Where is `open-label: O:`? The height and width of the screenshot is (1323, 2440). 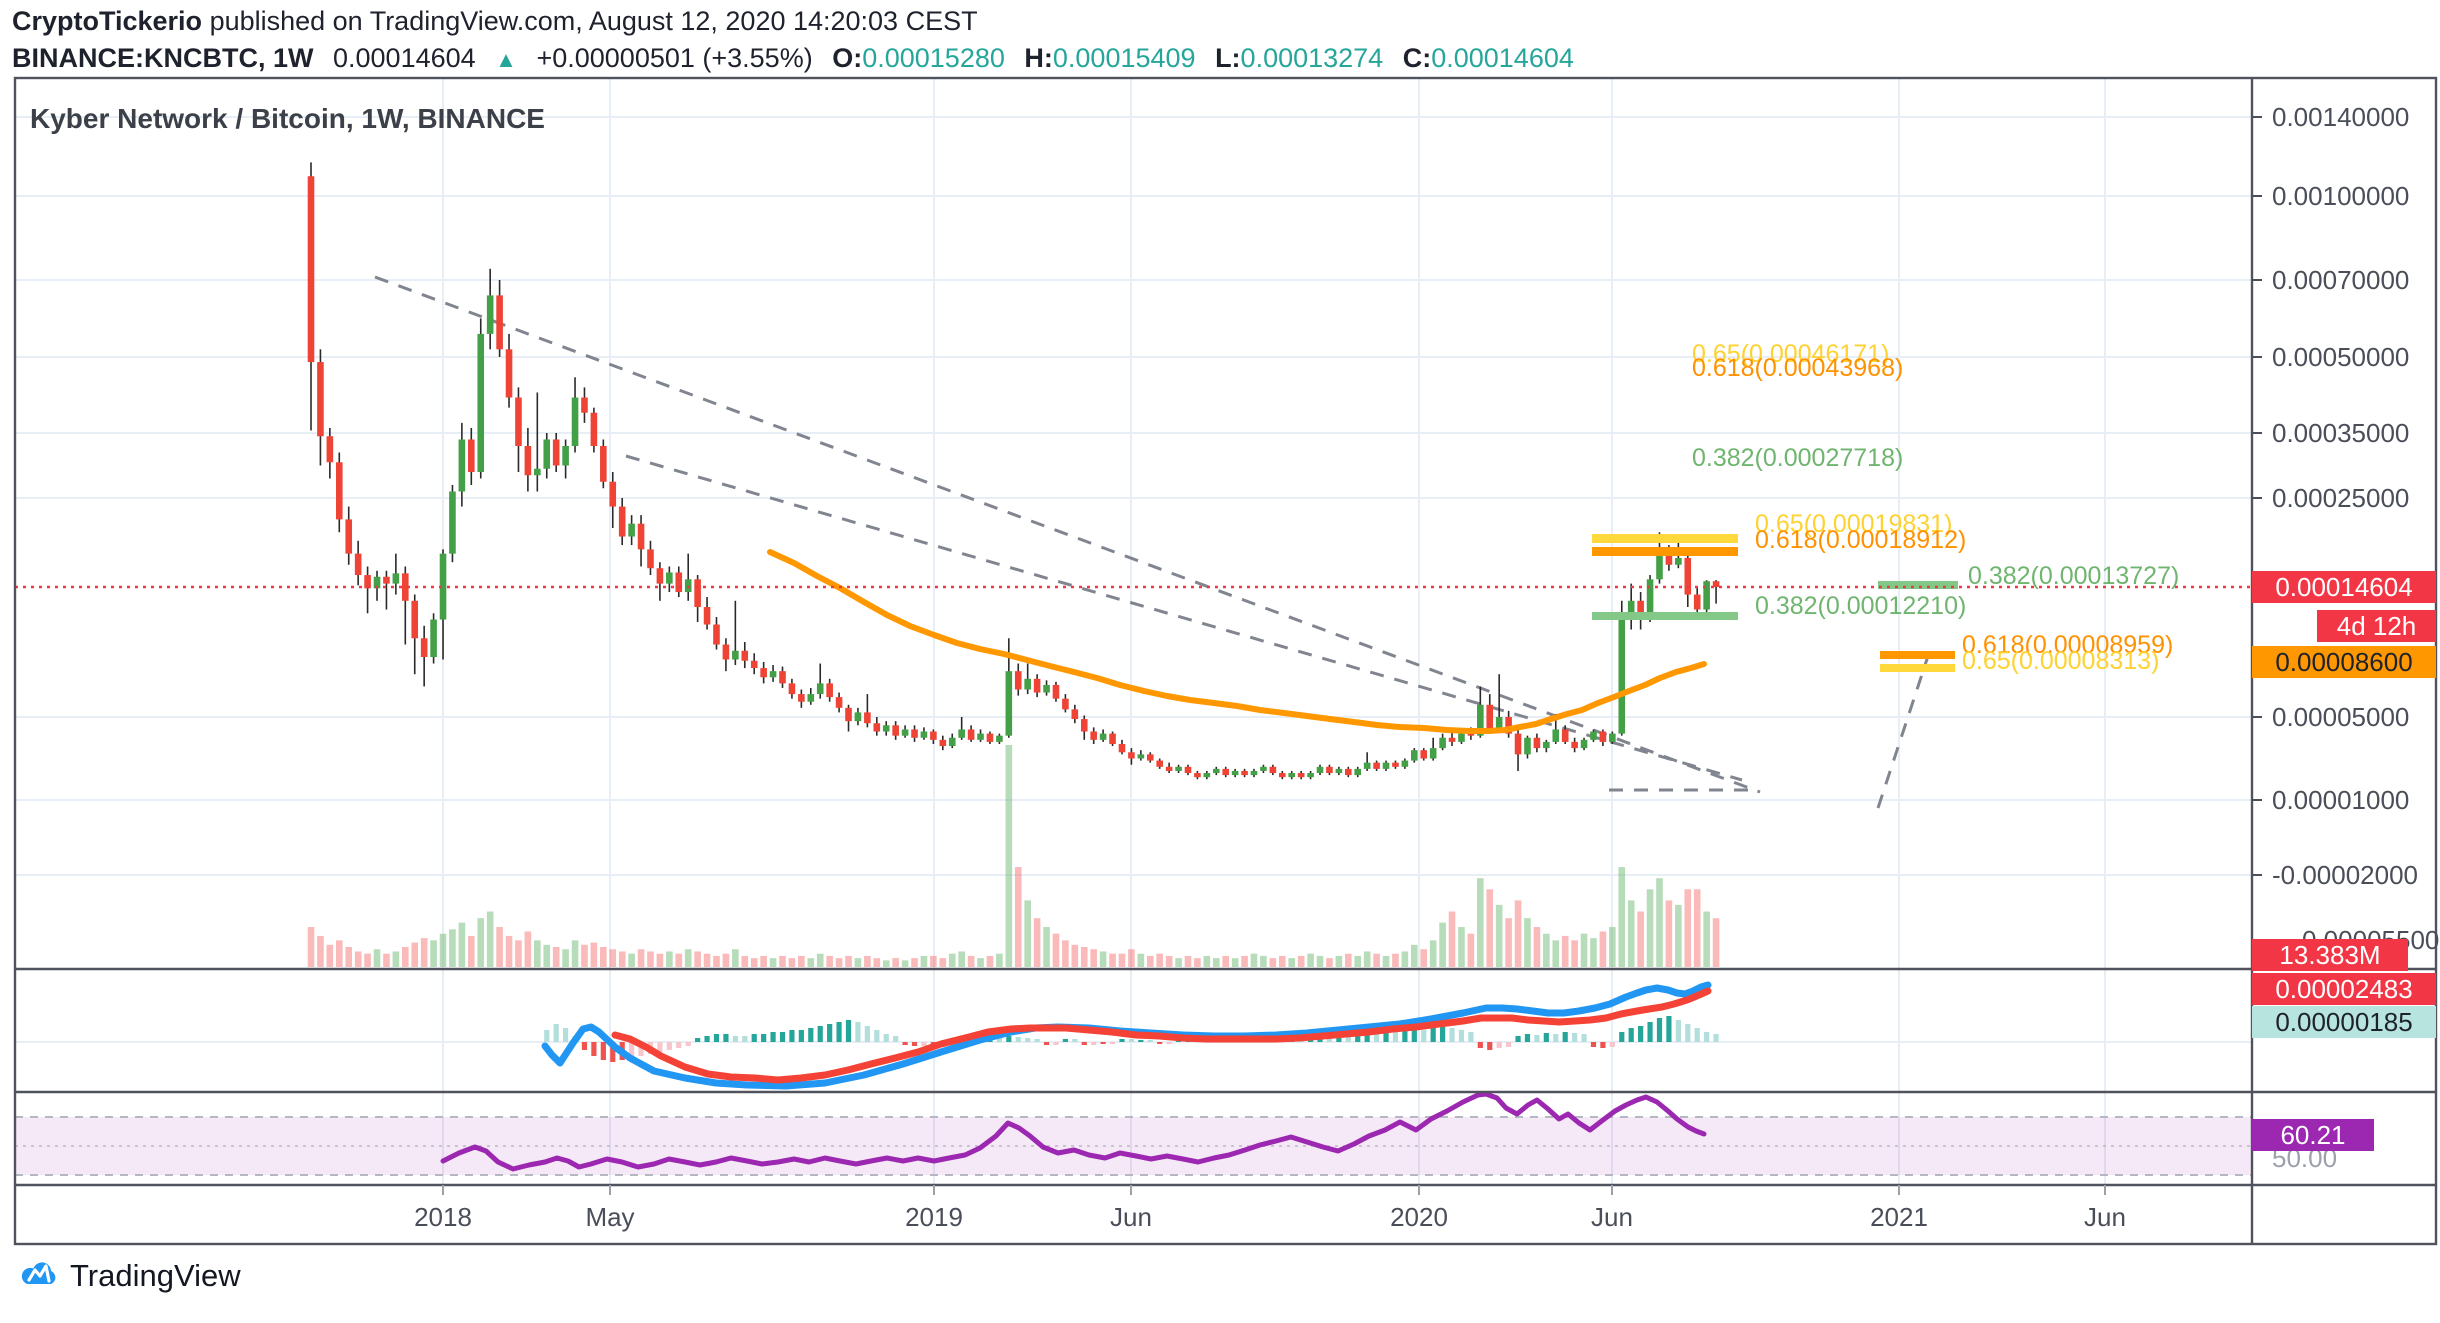
open-label: O: is located at coordinates (847, 58).